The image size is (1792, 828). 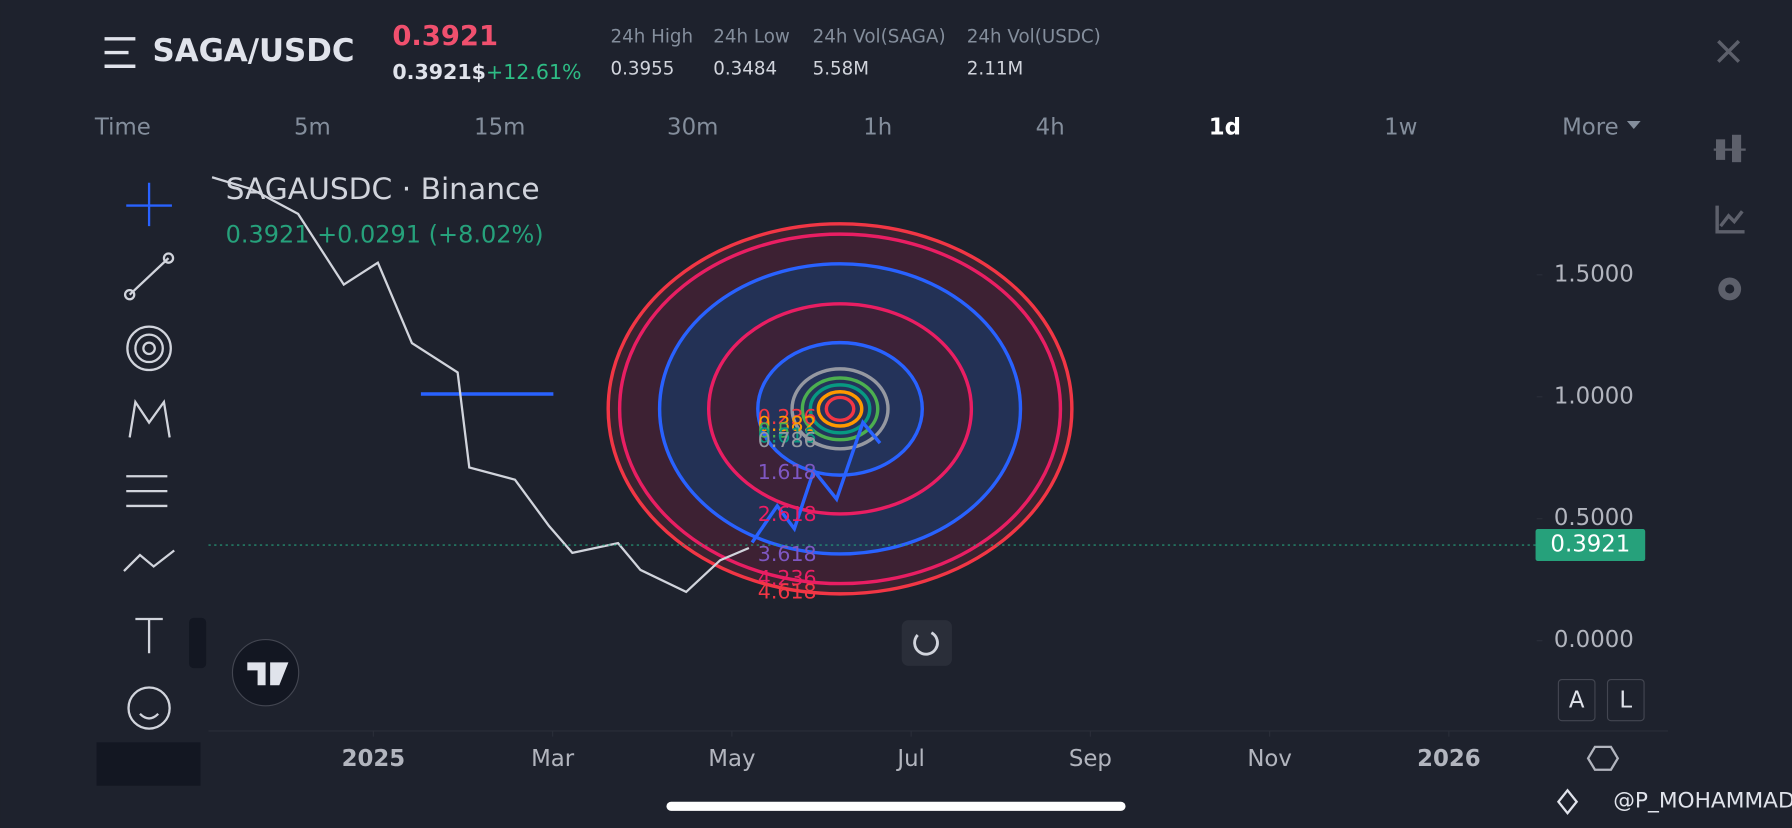 I want to click on watermark-icon, so click(x=1567, y=801).